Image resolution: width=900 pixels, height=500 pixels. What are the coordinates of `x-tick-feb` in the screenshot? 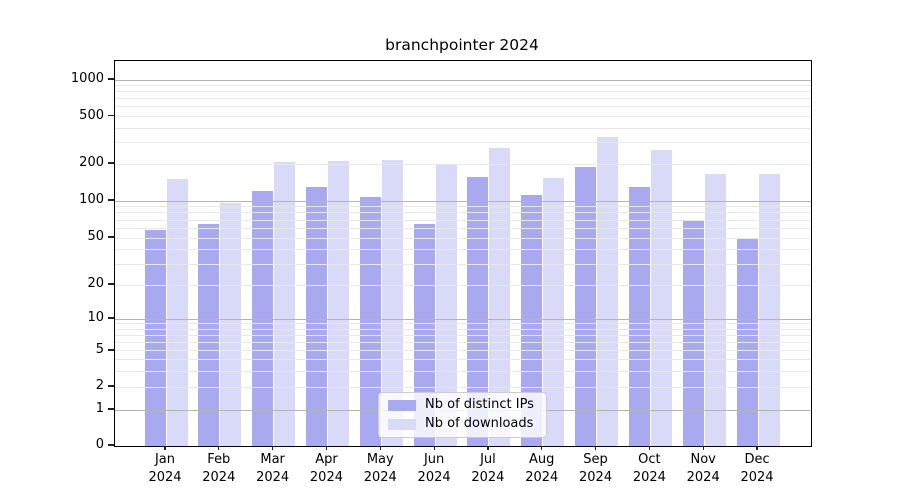 It's located at (219, 448).